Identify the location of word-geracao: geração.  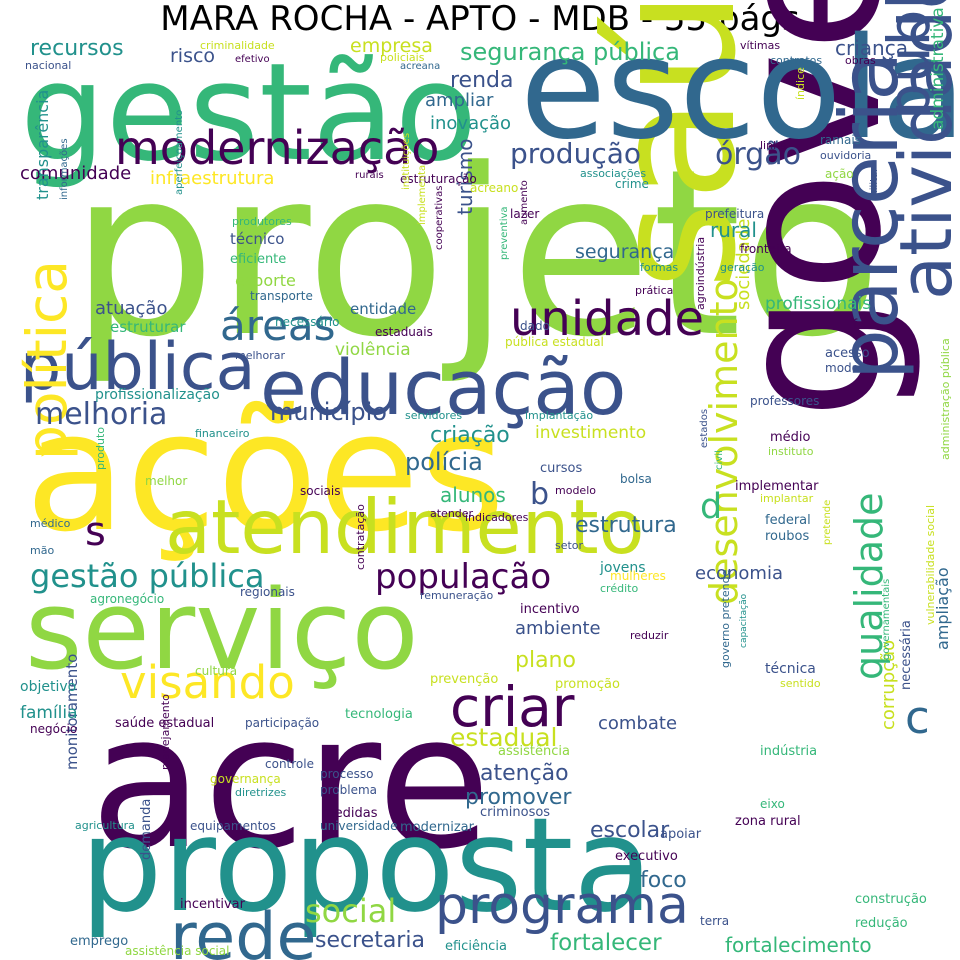
(742, 267).